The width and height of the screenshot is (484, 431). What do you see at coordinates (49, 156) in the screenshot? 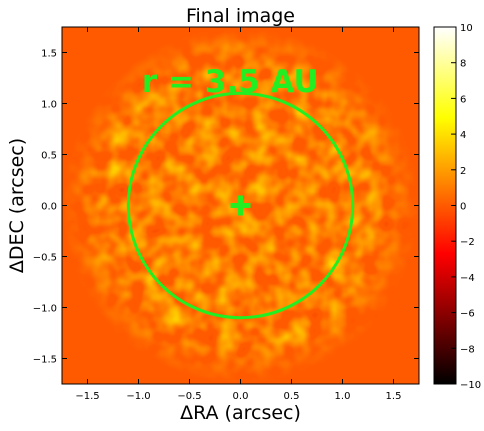
I see `y-tick-label: 0.5` at bounding box center [49, 156].